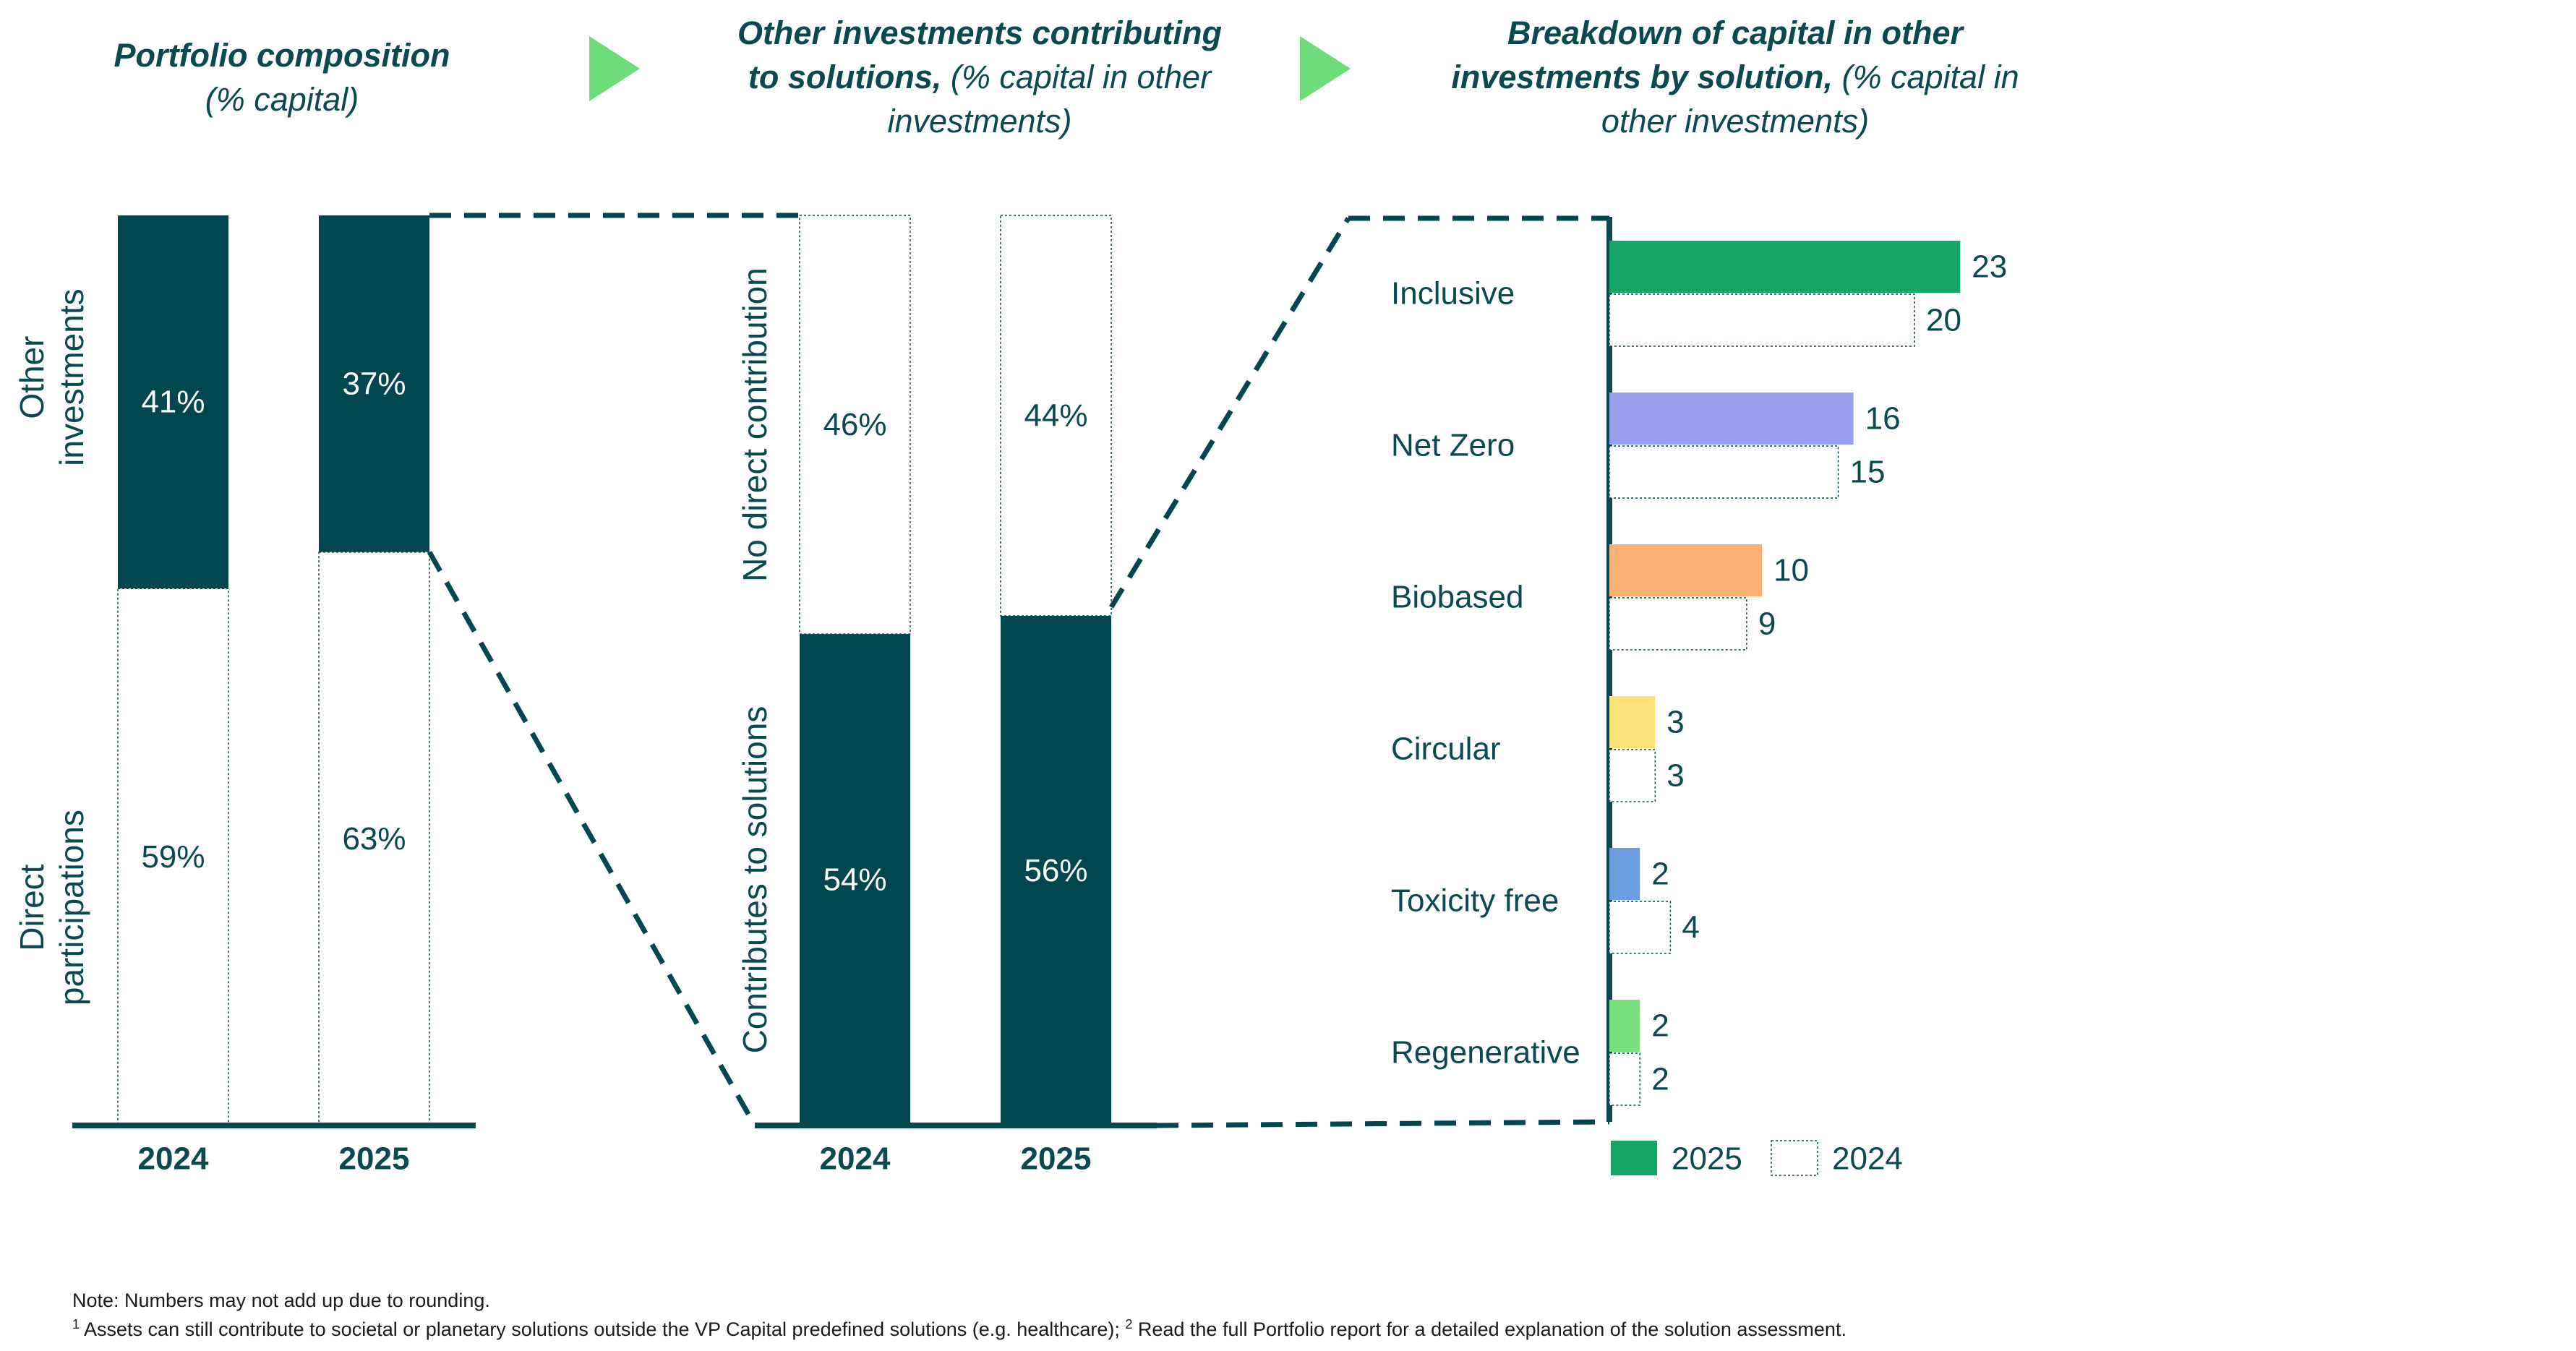 The image size is (2576, 1351). I want to click on bar-inclusive-2024, so click(1762, 320).